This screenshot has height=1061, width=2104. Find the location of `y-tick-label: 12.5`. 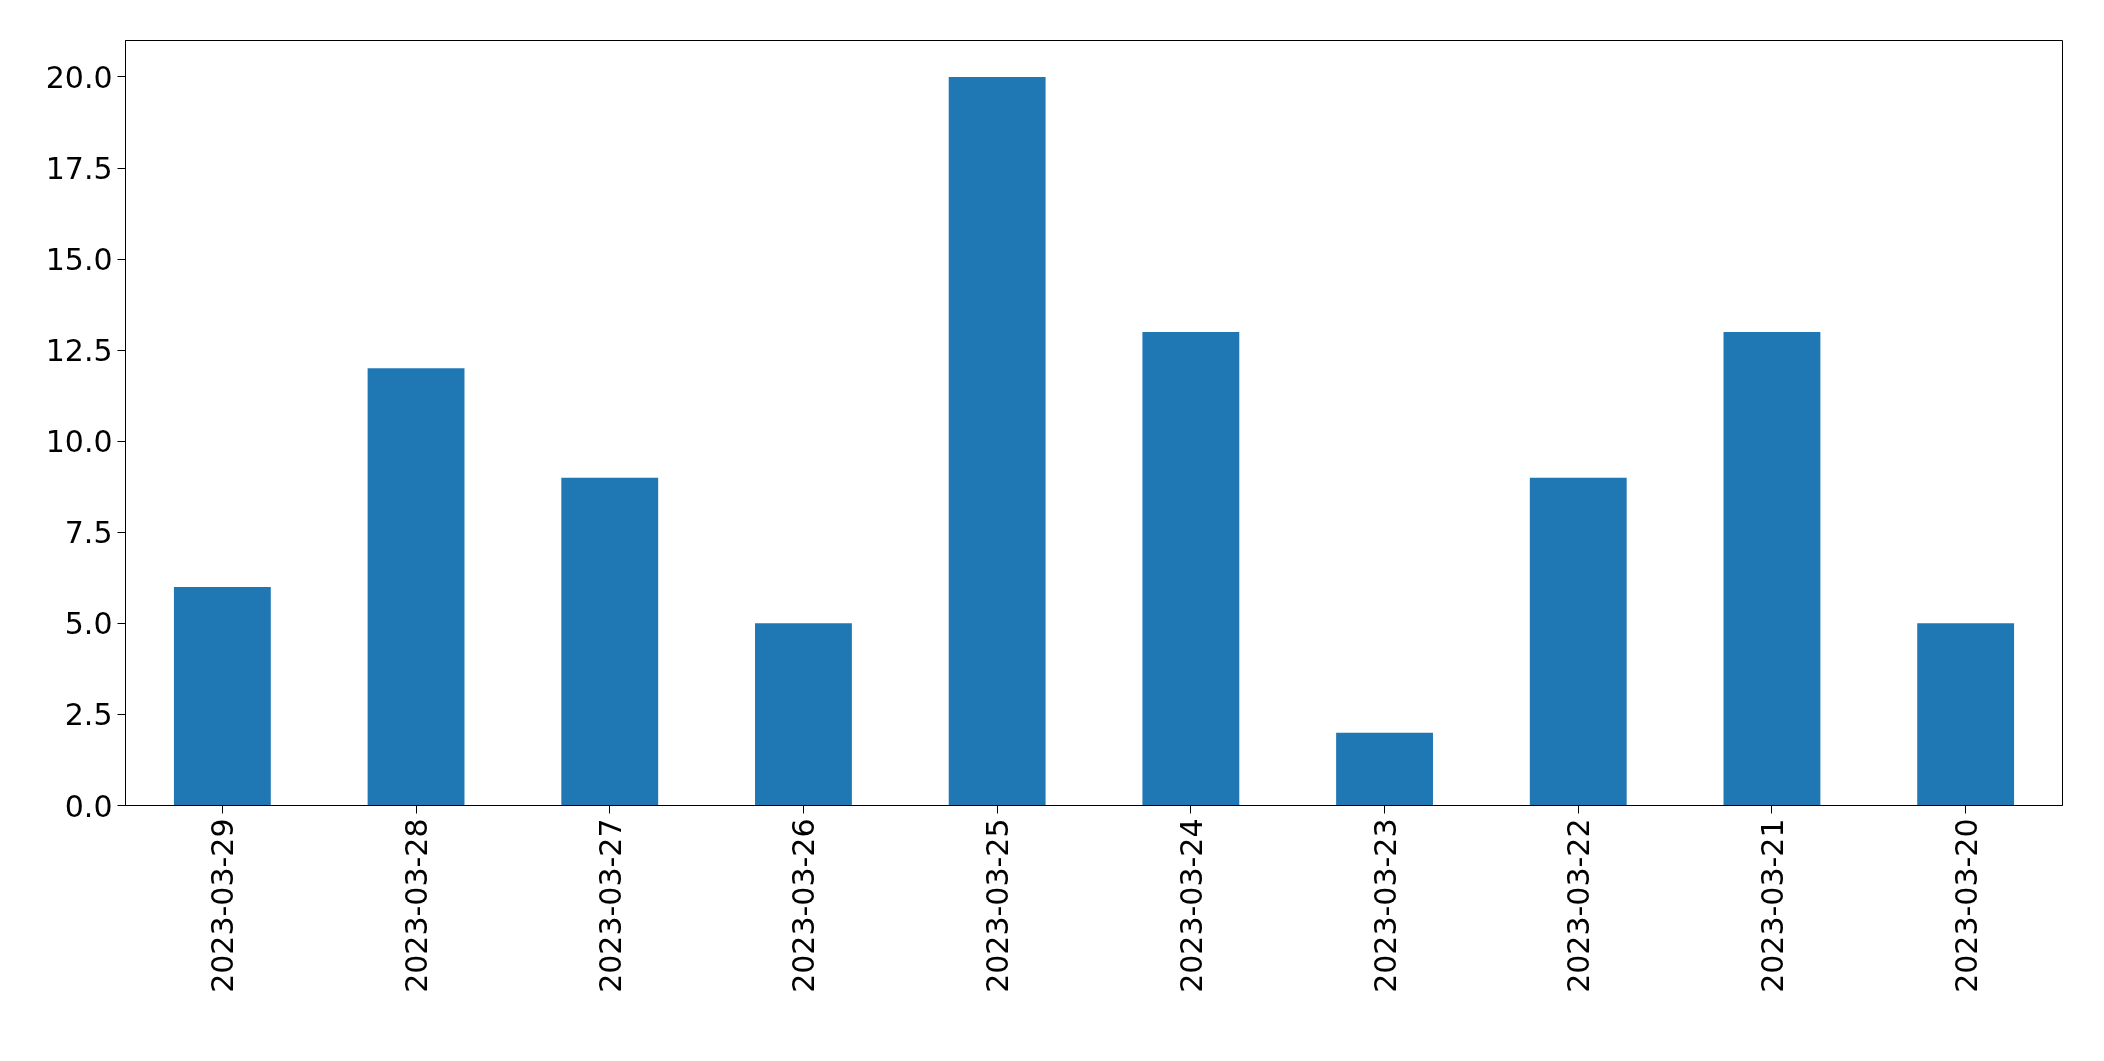

y-tick-label: 12.5 is located at coordinates (79, 351).